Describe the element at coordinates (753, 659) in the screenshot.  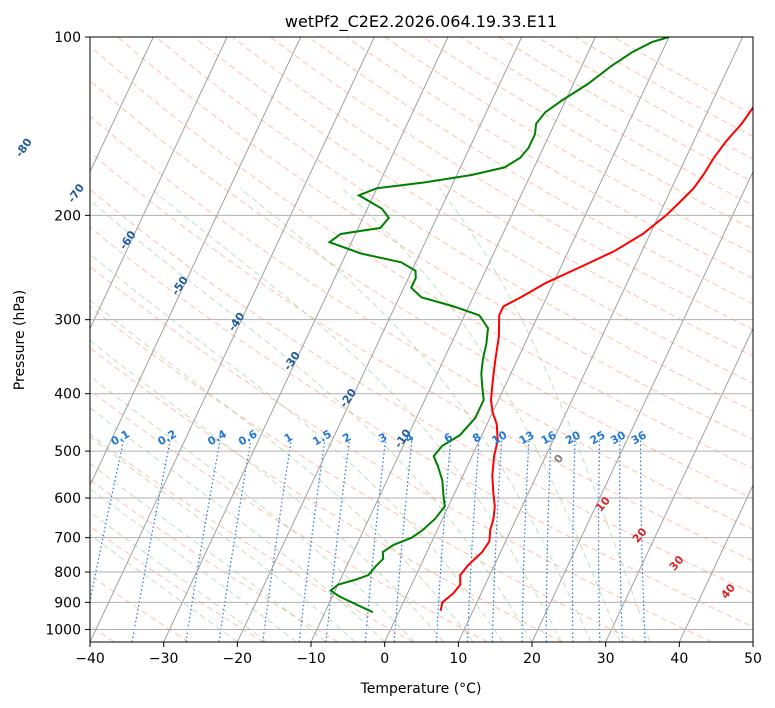
I see `x-tick-label: 50` at that location.